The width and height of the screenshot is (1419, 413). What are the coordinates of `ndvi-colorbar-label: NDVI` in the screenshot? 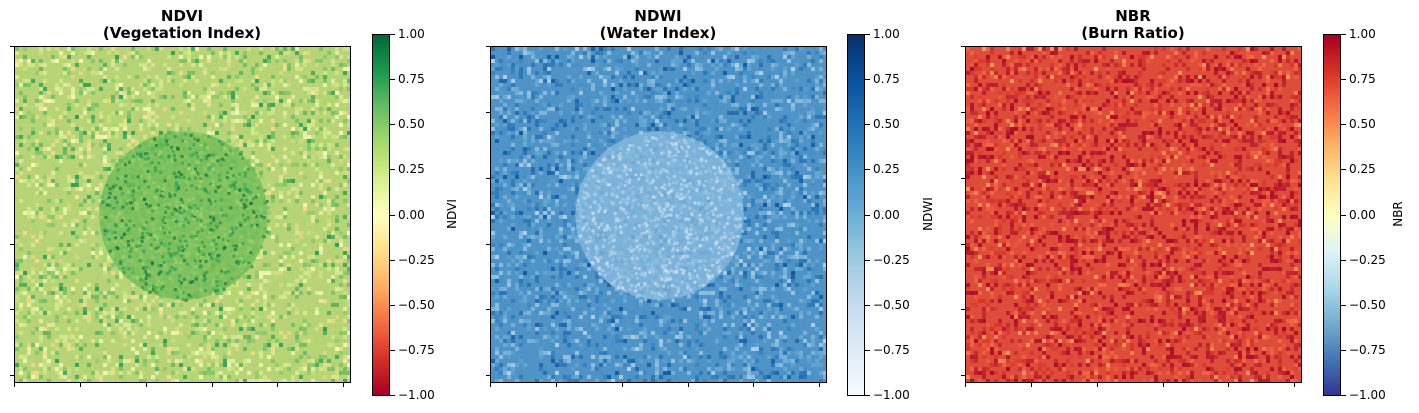 It's located at (451, 214).